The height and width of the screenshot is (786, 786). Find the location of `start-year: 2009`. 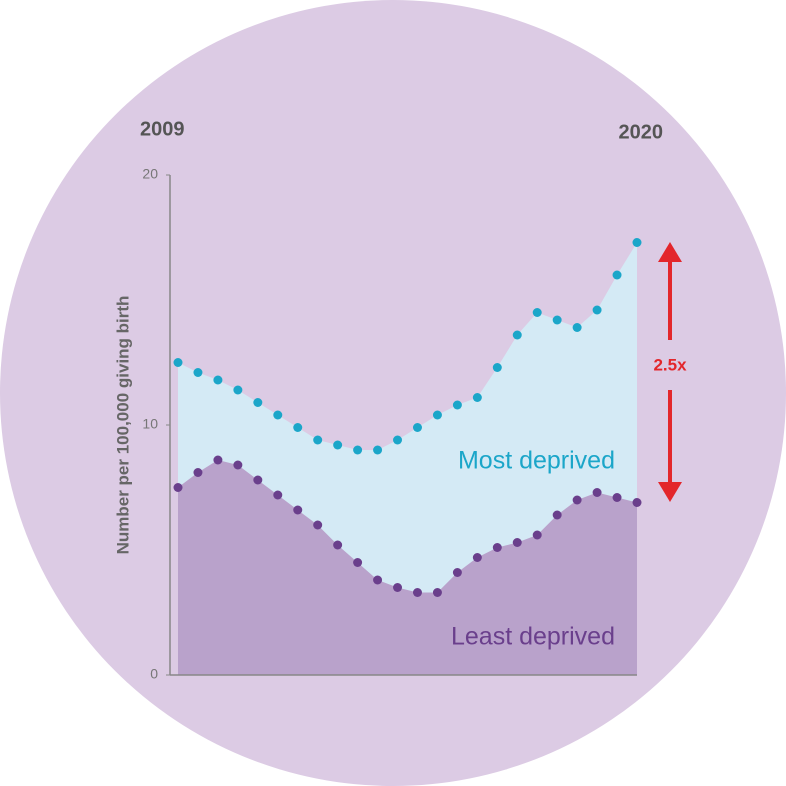

start-year: 2009 is located at coordinates (162, 129).